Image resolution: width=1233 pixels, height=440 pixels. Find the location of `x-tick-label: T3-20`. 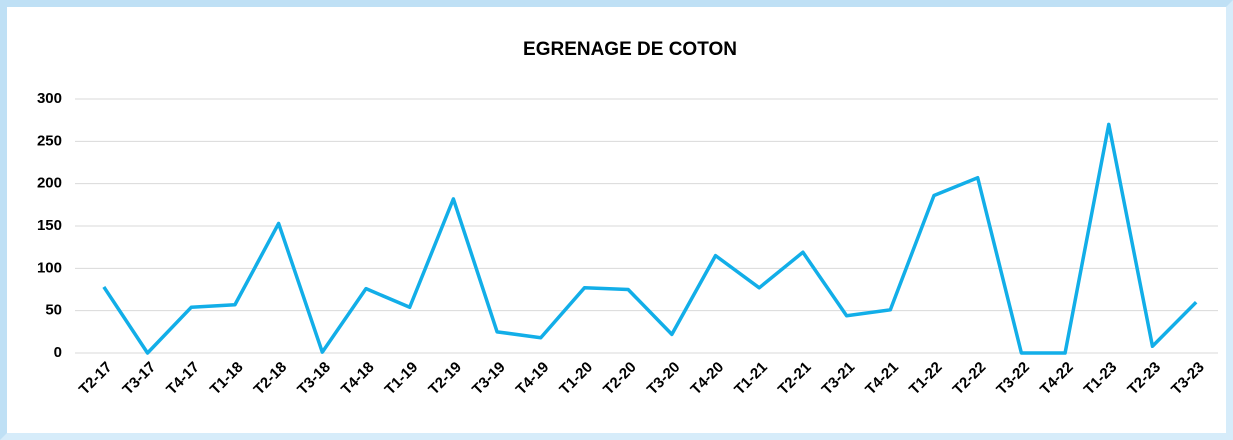

x-tick-label: T3-20 is located at coordinates (664, 379).